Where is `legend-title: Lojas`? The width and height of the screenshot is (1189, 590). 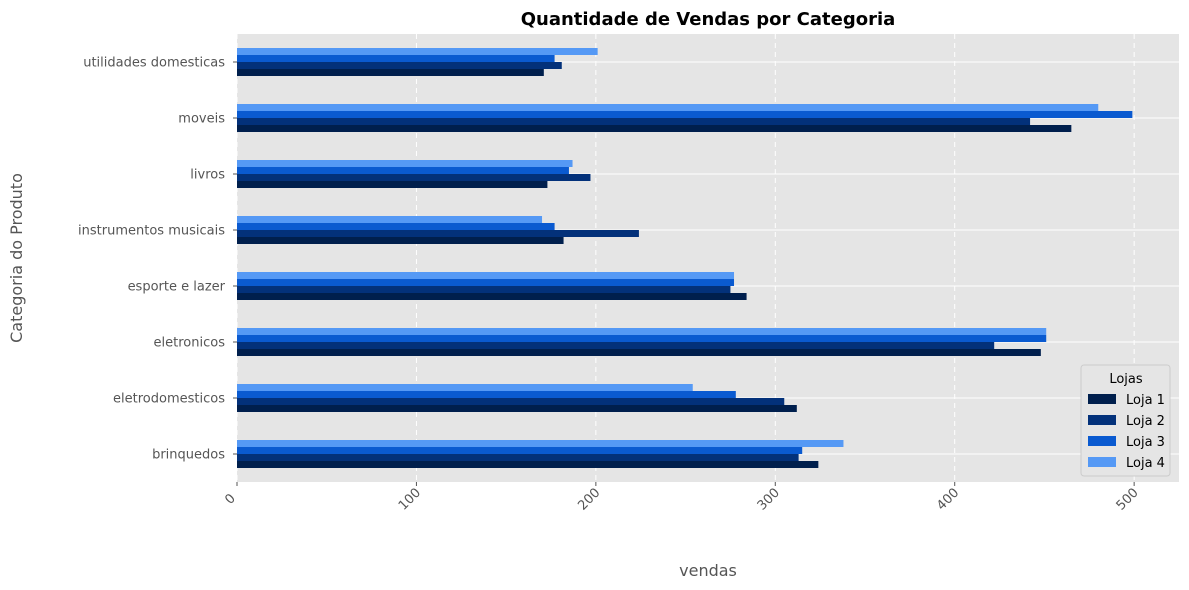
legend-title: Lojas is located at coordinates (1126, 379).